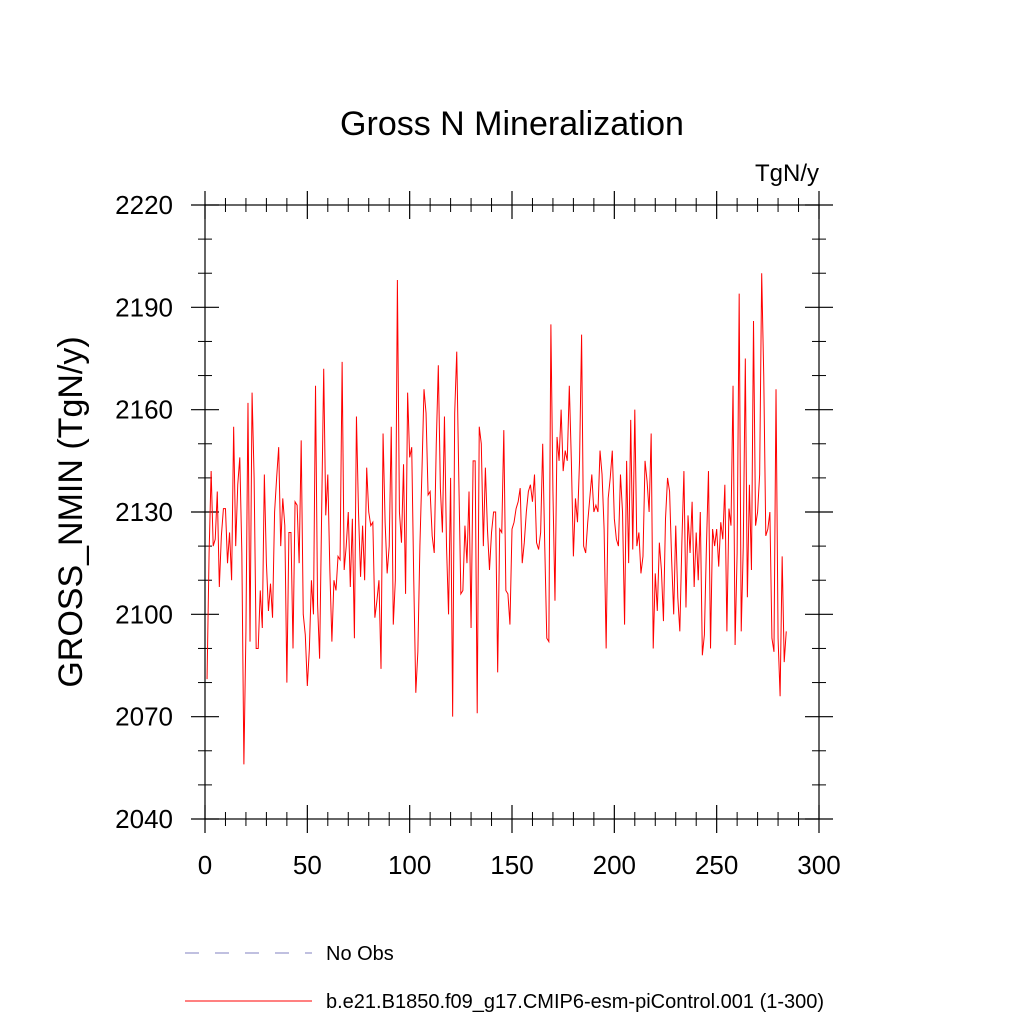  Describe the element at coordinates (144, 614) in the screenshot. I see `y-tick-label: 2100` at that location.